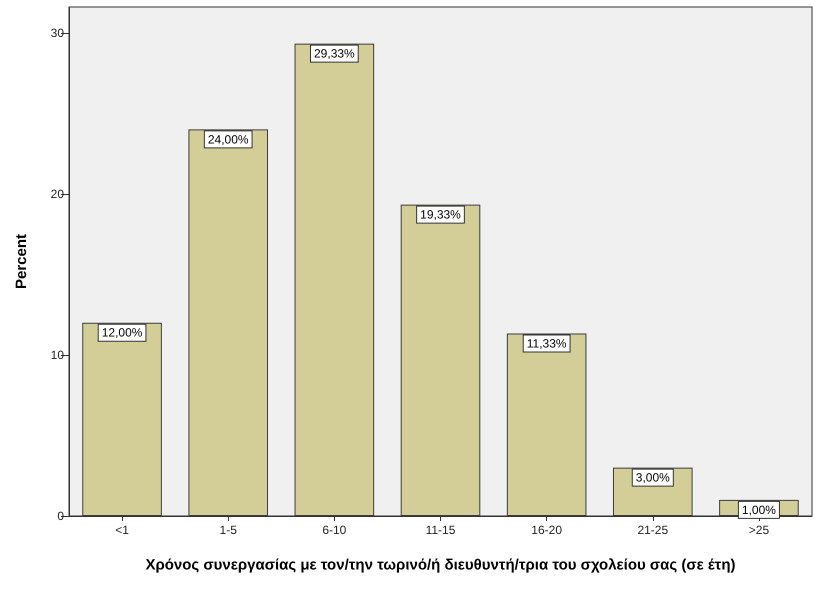 The image size is (815, 601). Describe the element at coordinates (122, 530) in the screenshot. I see `x-tick-label: <1` at that location.